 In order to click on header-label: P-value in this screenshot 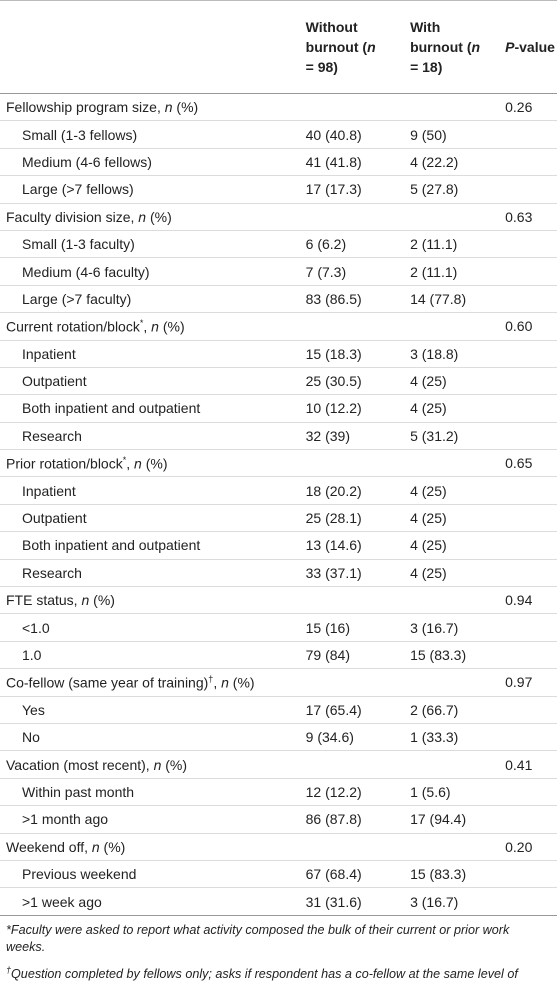, I will do `click(530, 47)`.